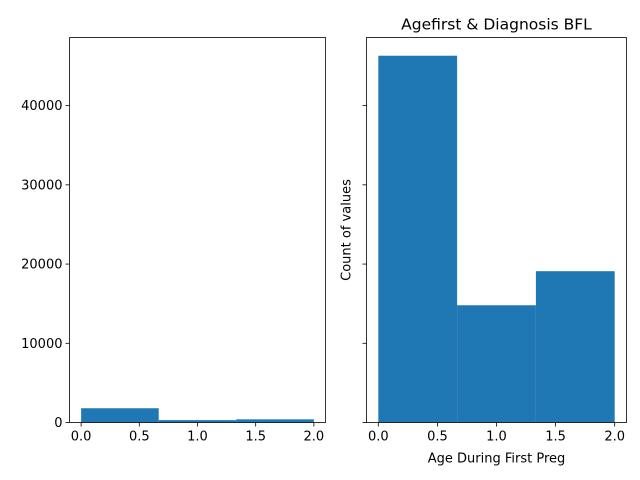  Describe the element at coordinates (41, 185) in the screenshot. I see `y-tick-label: 30000` at that location.